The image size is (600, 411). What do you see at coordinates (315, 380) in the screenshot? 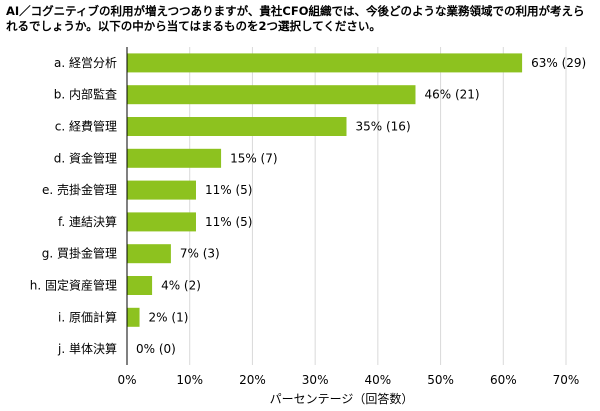
I see `x-tick-label: 30%` at bounding box center [315, 380].